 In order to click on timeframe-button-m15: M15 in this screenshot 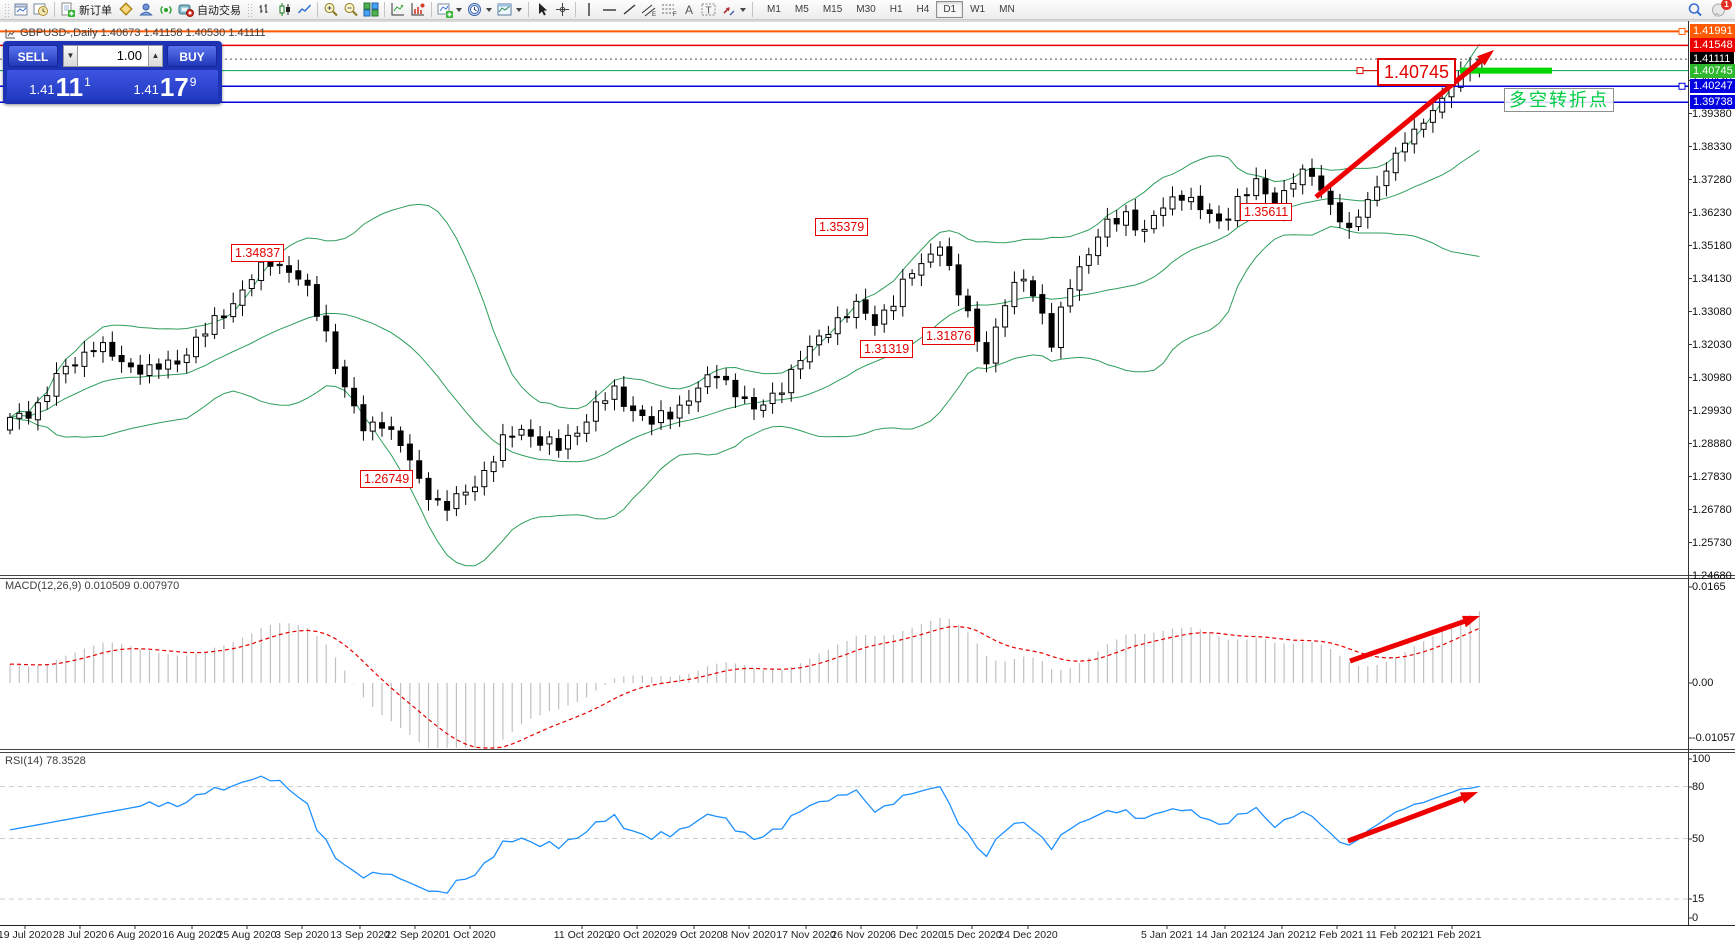, I will do `click(832, 9)`.